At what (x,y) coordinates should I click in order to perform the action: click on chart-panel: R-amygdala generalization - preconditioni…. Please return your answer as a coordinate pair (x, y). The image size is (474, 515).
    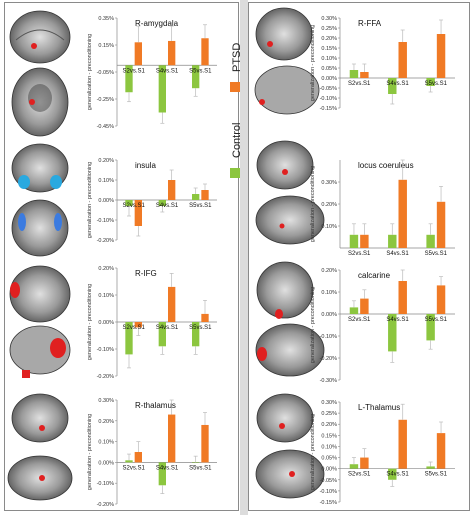
    Looking at the image, I should click on (152, 73).